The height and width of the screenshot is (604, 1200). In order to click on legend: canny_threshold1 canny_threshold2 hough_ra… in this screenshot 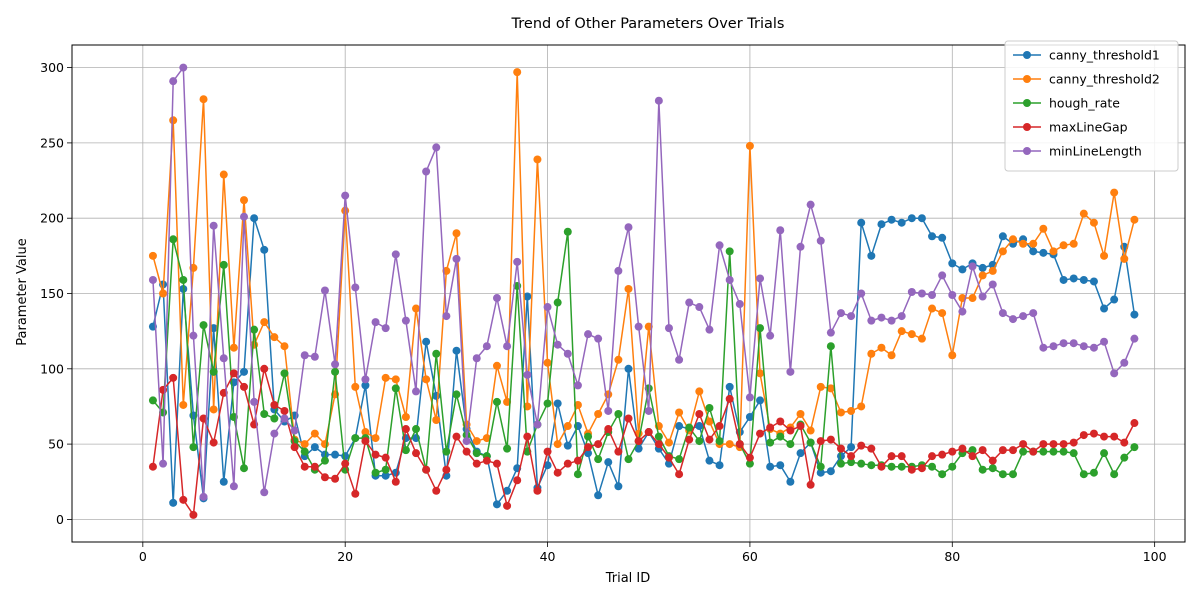, I will do `click(1091, 106)`.